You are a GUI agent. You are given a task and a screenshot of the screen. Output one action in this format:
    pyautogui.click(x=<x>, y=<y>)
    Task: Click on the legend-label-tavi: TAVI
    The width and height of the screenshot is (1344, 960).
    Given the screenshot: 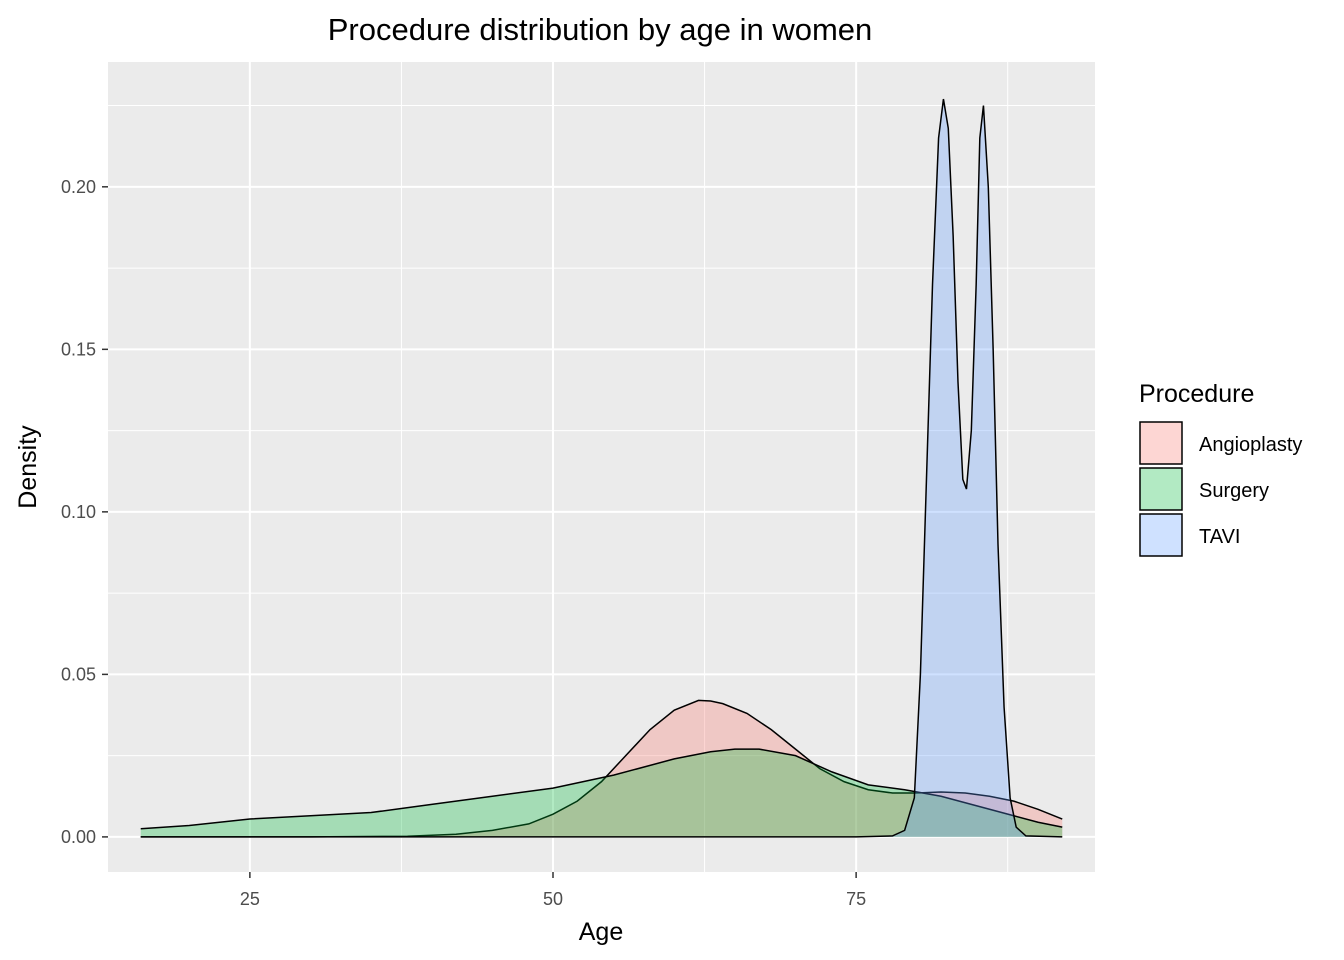 What is the action you would take?
    pyautogui.click(x=1219, y=537)
    